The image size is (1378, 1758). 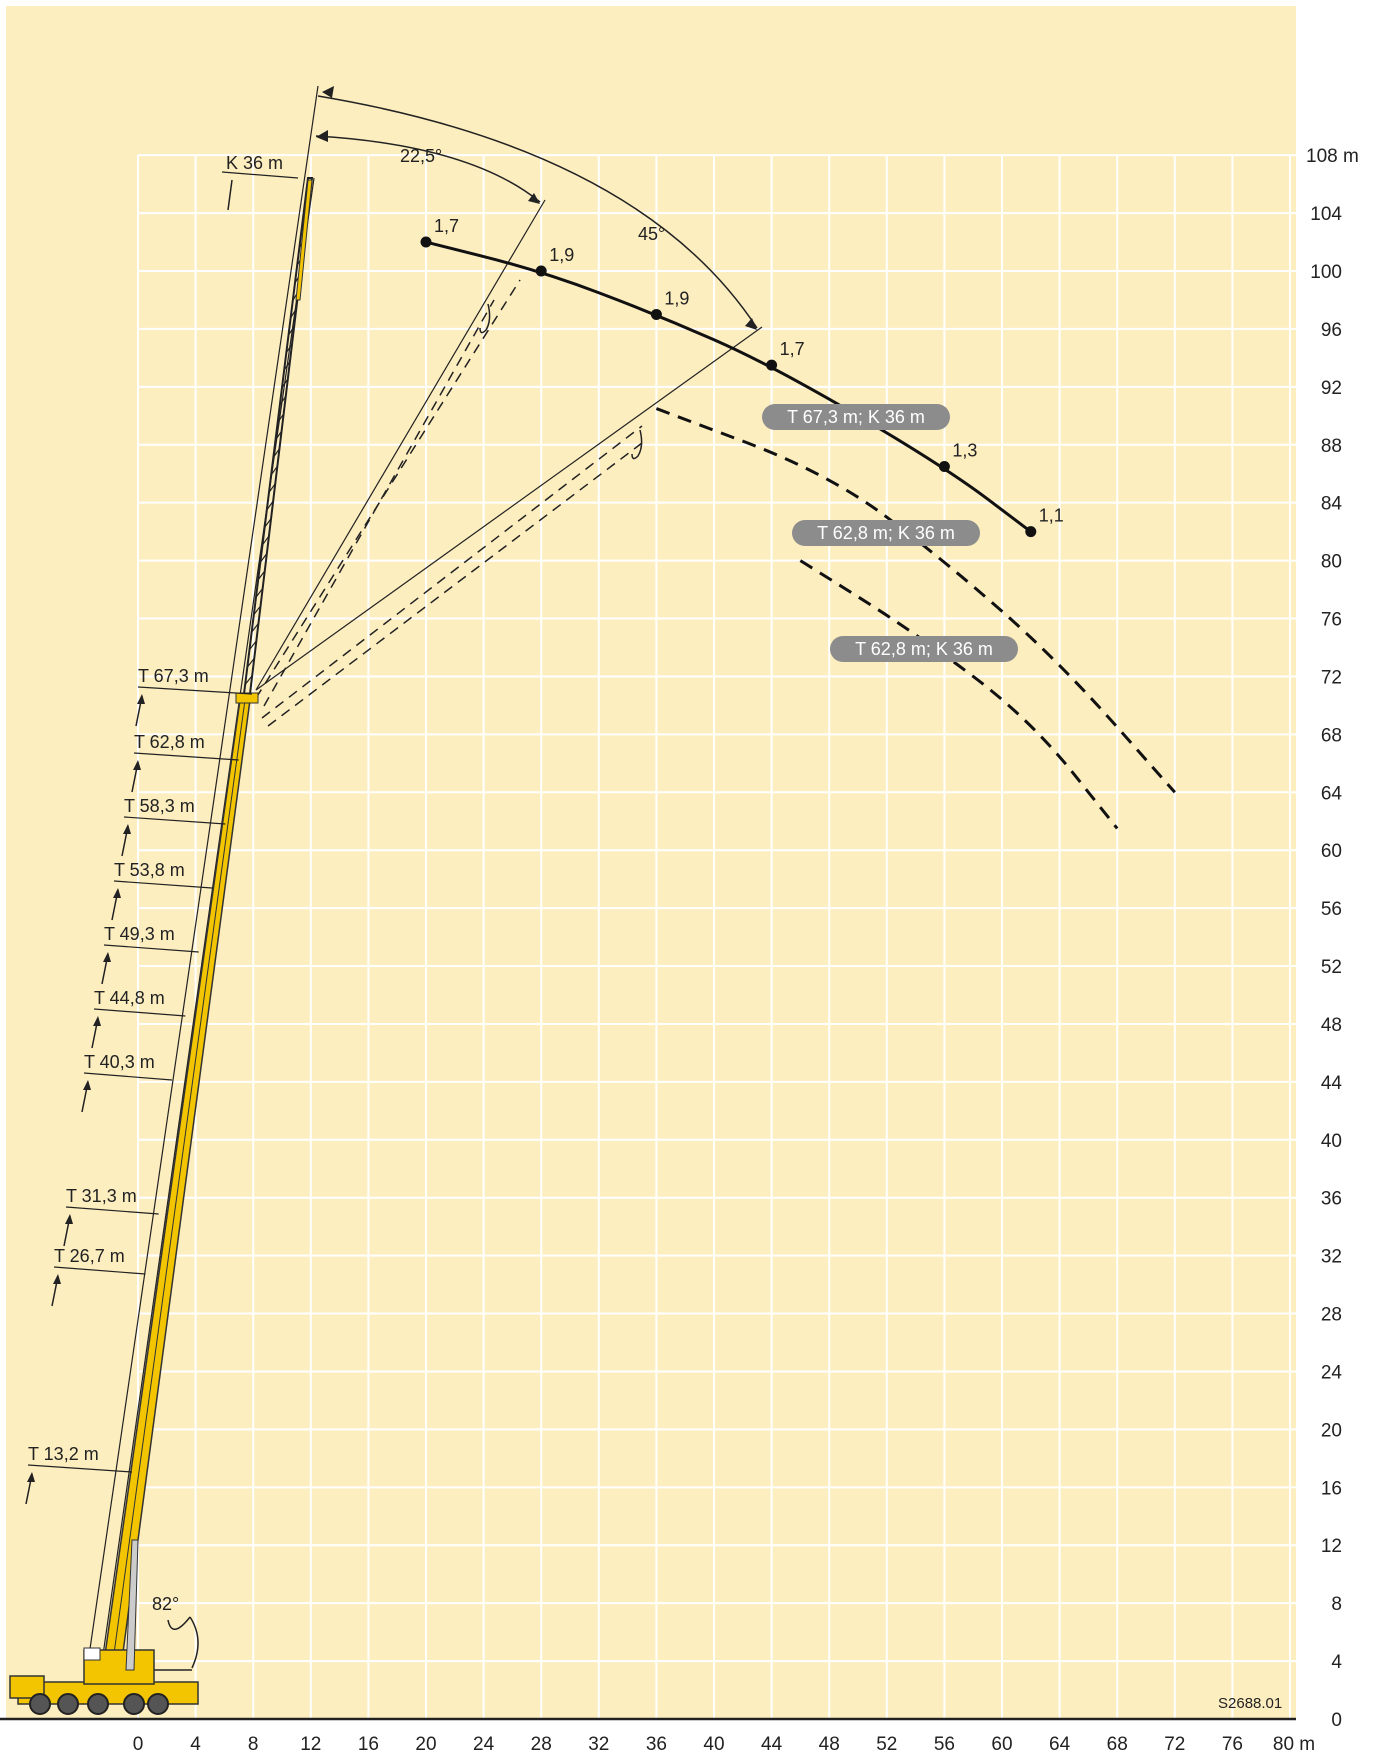 I want to click on y-tick-label: 64, so click(x=1332, y=793).